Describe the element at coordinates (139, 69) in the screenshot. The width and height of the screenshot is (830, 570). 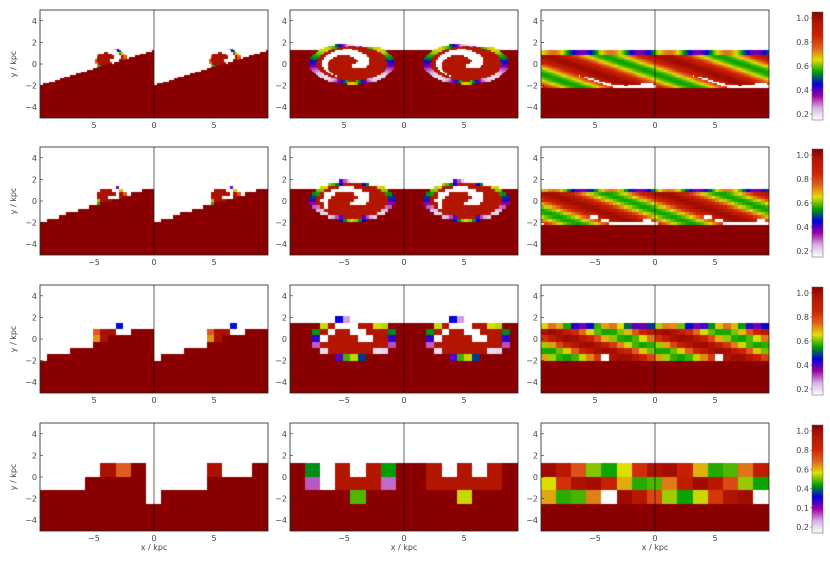
I see `panel-r1c1: 5 0 5 −4 −2 0 2 4 y / kpc` at that location.